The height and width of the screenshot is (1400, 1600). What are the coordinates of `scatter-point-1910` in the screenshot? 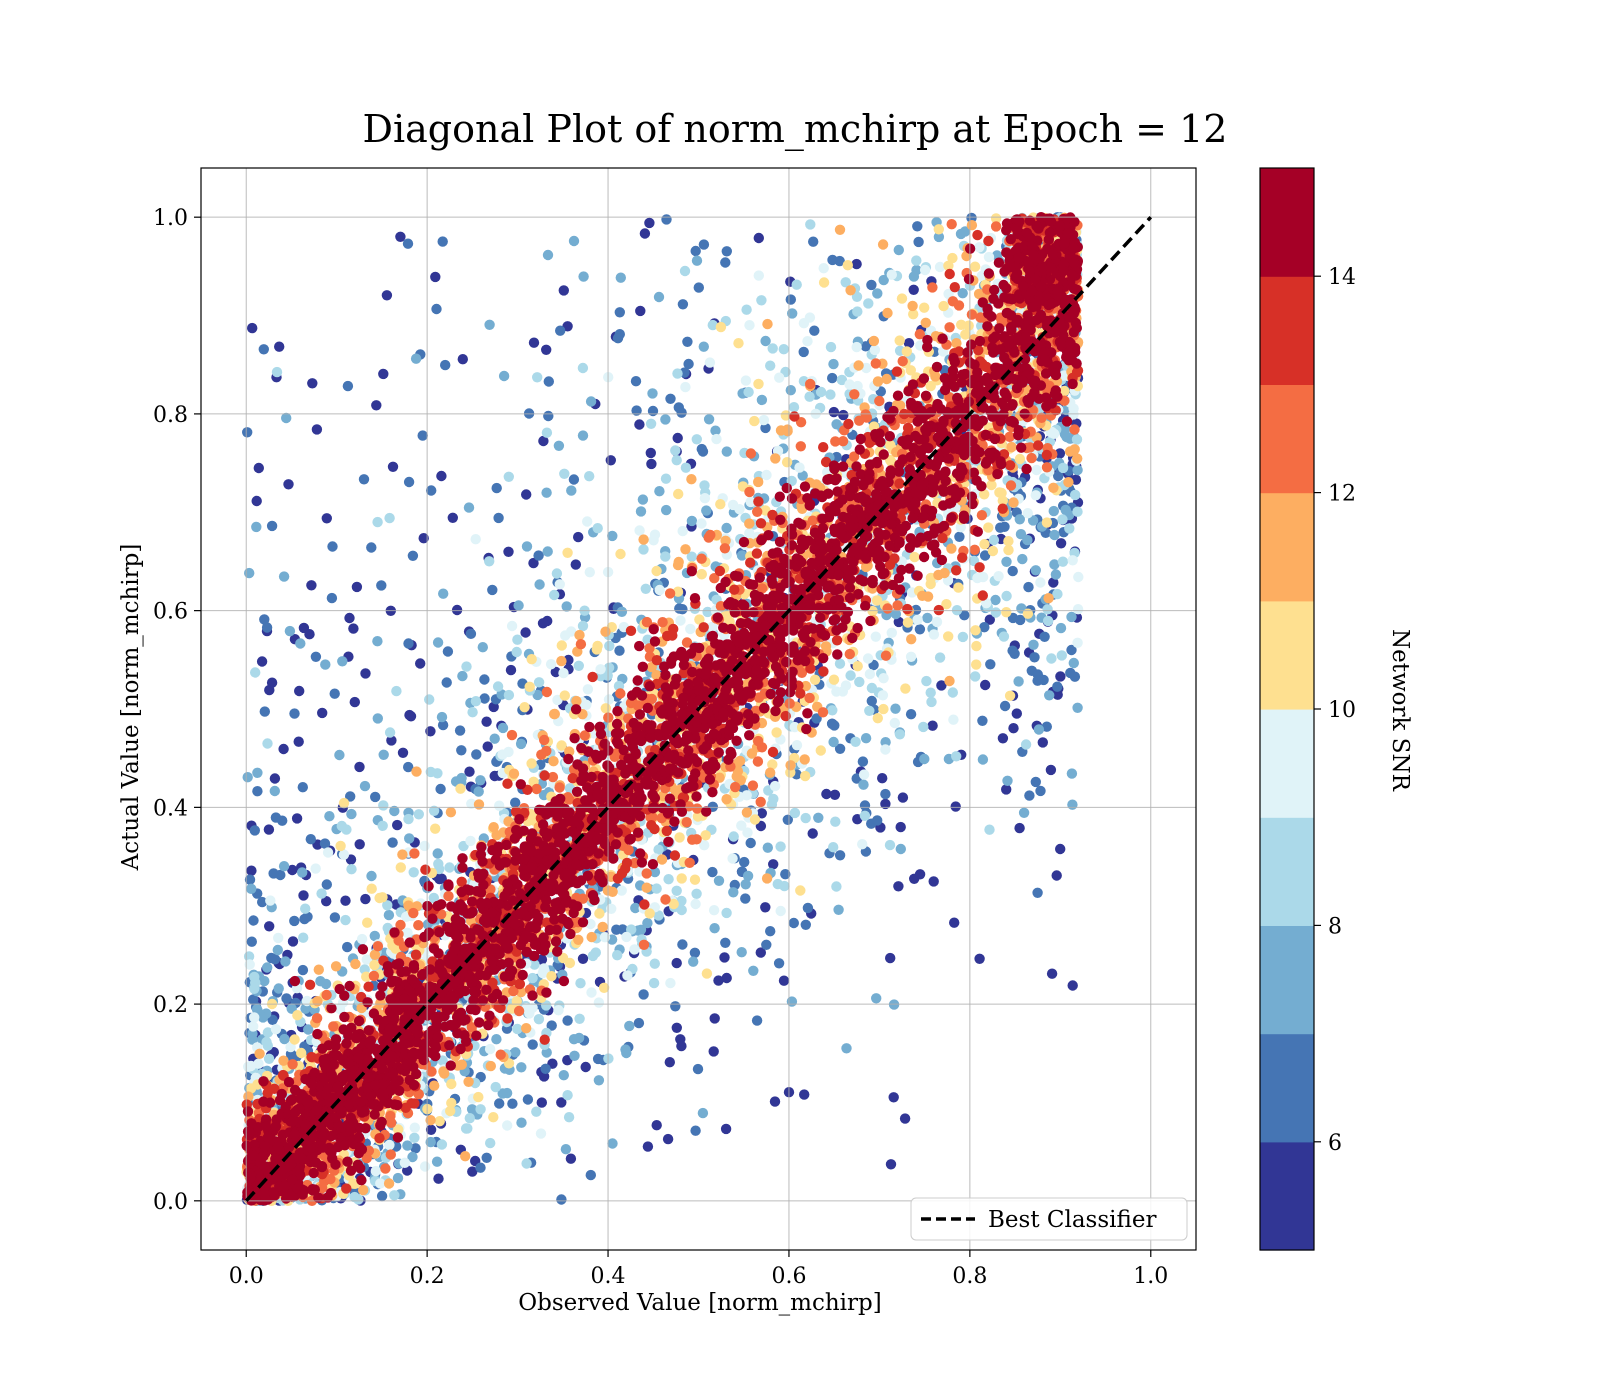 It's located at (383, 805).